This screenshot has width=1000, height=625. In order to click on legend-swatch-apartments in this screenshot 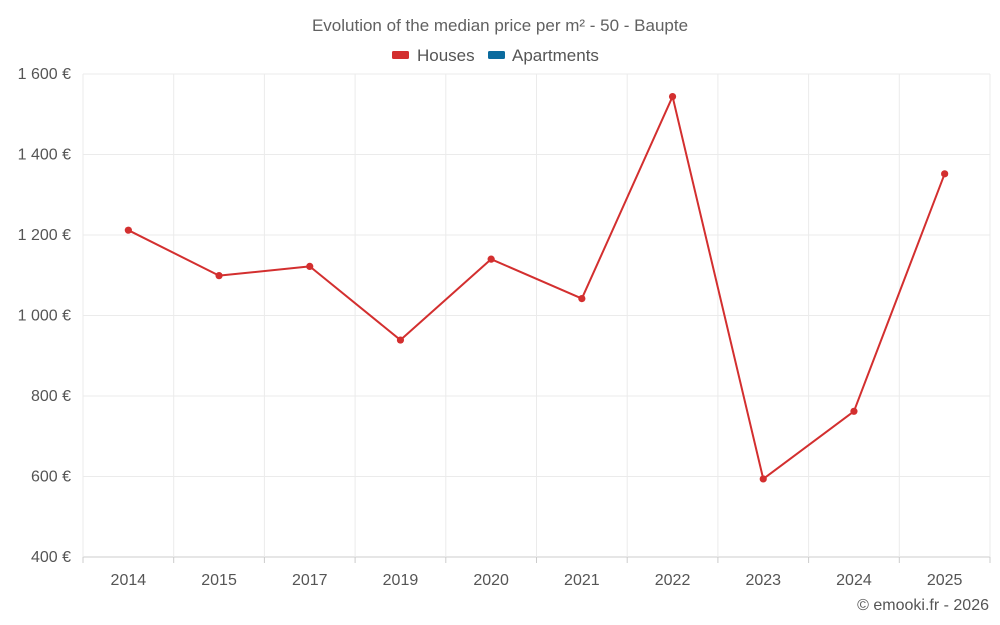, I will do `click(496, 55)`.